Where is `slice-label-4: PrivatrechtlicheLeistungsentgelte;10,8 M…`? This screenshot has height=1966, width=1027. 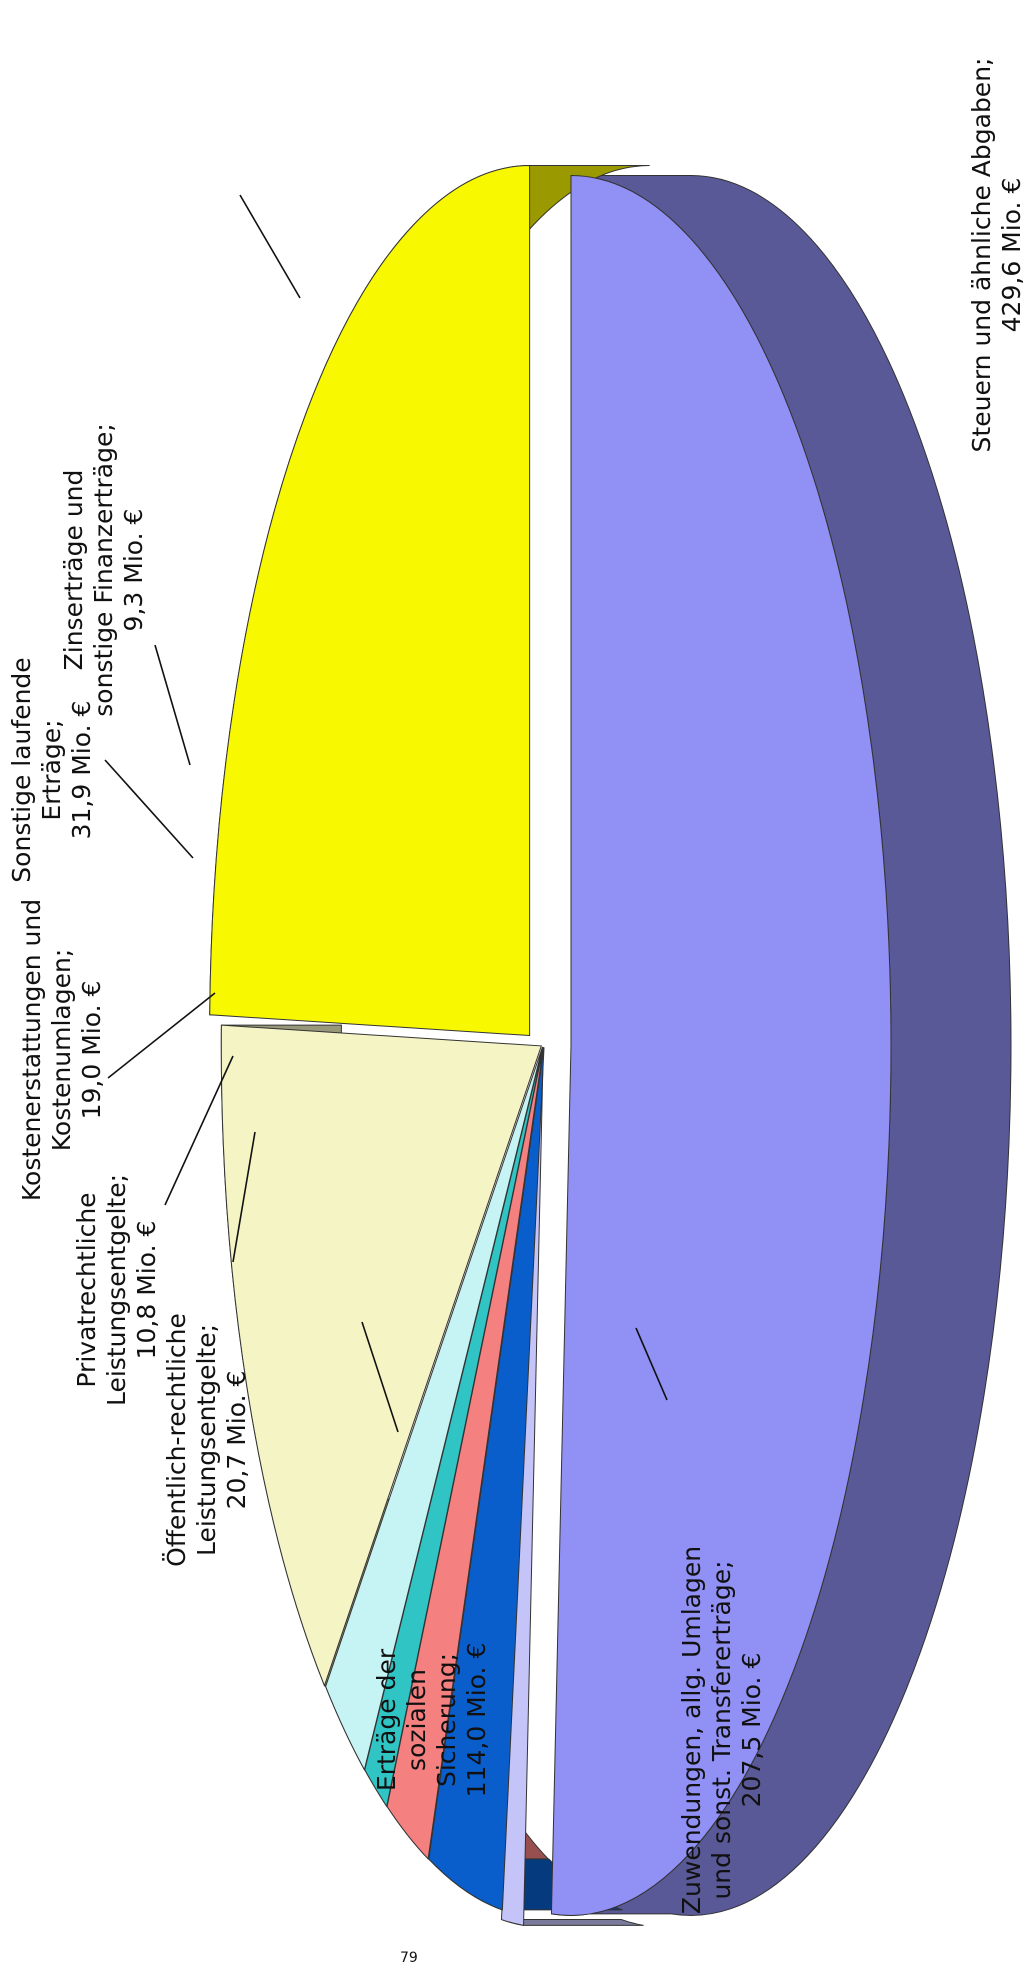
slice-label-4: PrivatrechtlicheLeistungsentgelte;10,8 M… is located at coordinates (116, 1290).